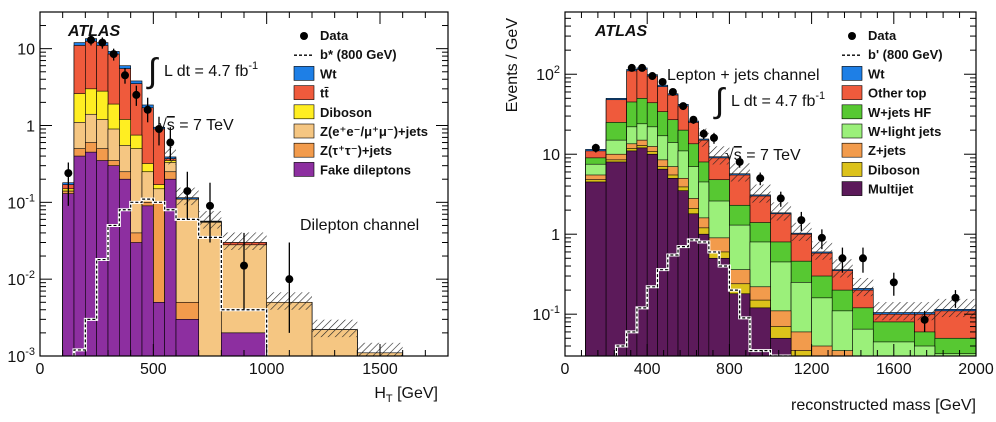 This screenshot has height=422, width=996. Describe the element at coordinates (356, 150) in the screenshot. I see `legend-label: Z(τ⁺τ⁻)+jets` at that location.